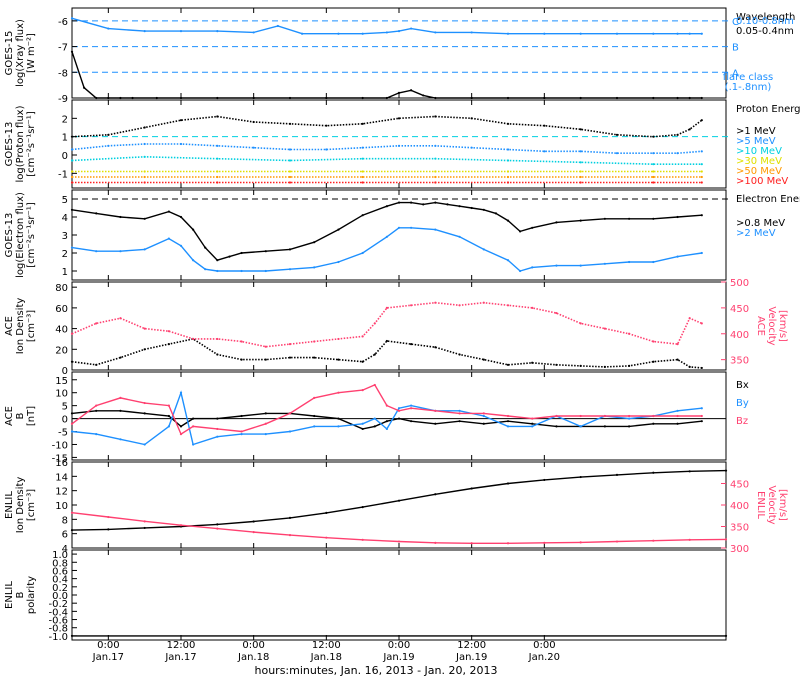  I want to click on y-tick-label: -0.2, so click(58, 604).